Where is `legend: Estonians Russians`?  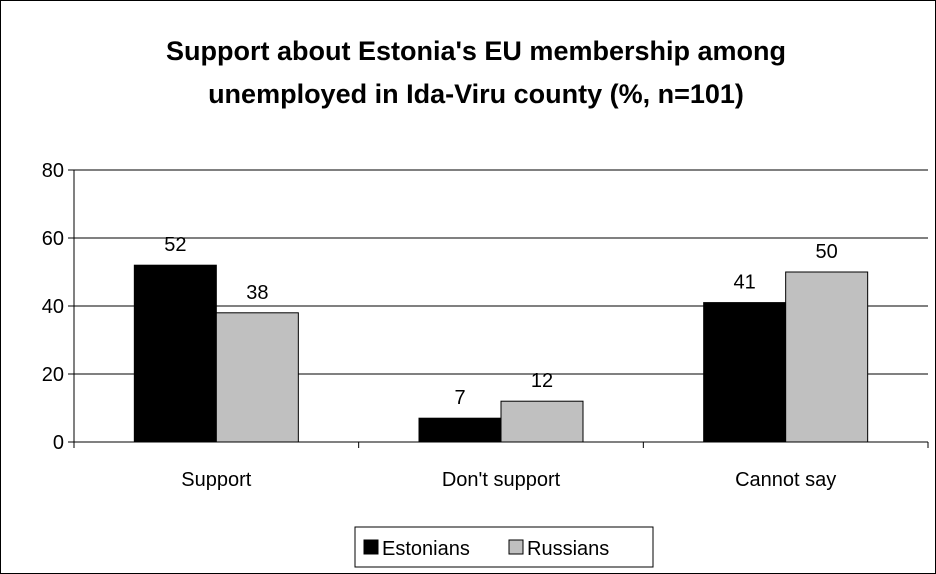
legend: Estonians Russians is located at coordinates (504, 547).